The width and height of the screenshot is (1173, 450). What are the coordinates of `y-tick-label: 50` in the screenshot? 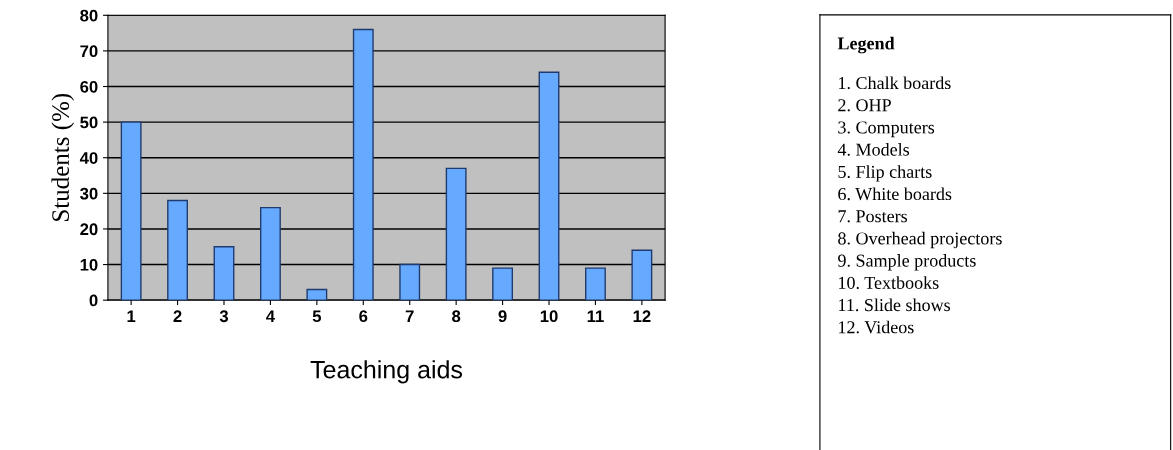 It's located at (89, 122).